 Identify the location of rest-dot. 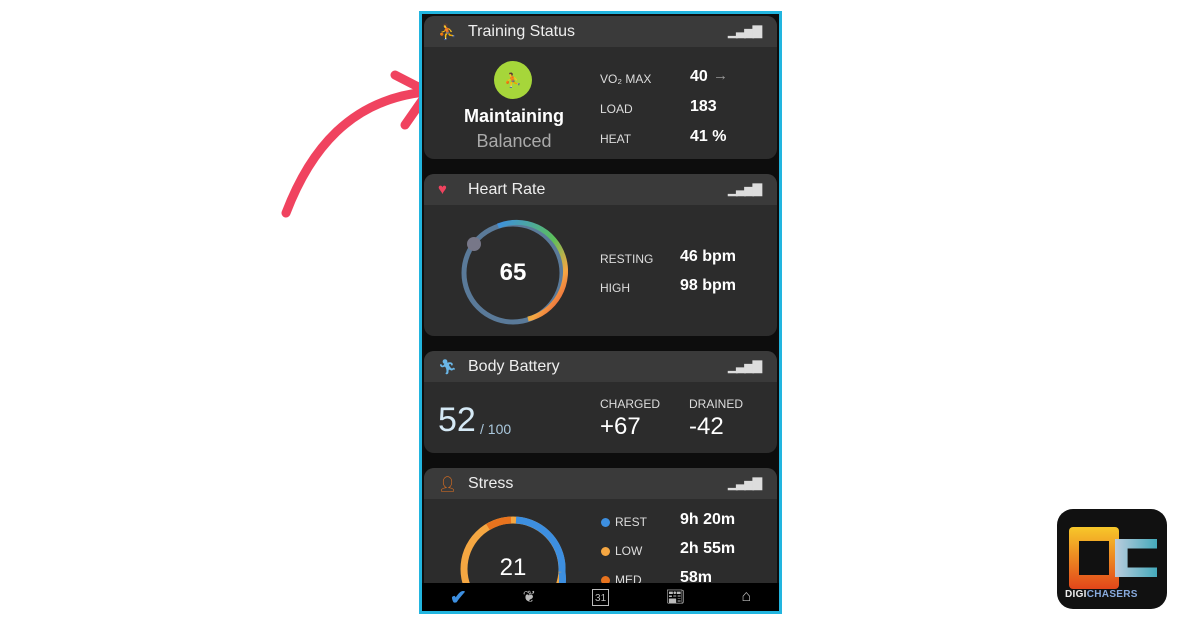
(605, 522).